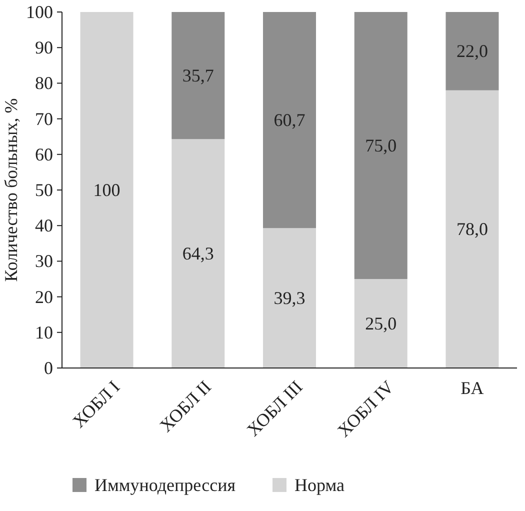 The image size is (525, 511). Describe the element at coordinates (44, 83) in the screenshot. I see `y-tick-label: 80` at that location.